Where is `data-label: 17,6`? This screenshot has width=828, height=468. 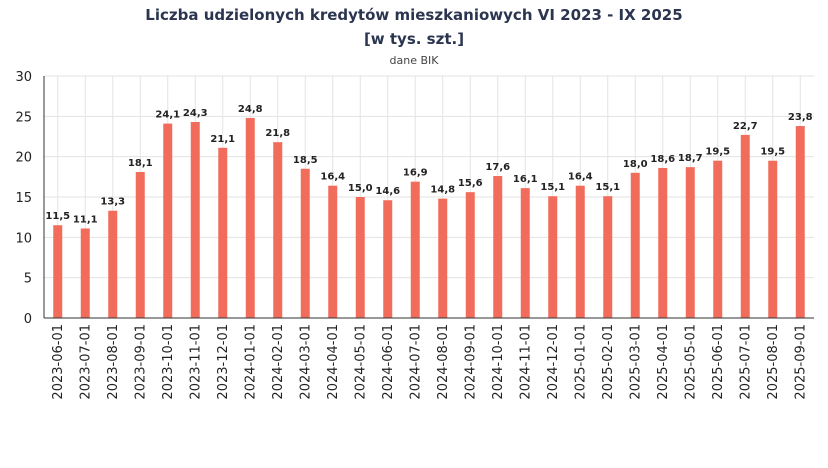 data-label: 17,6 is located at coordinates (497, 167).